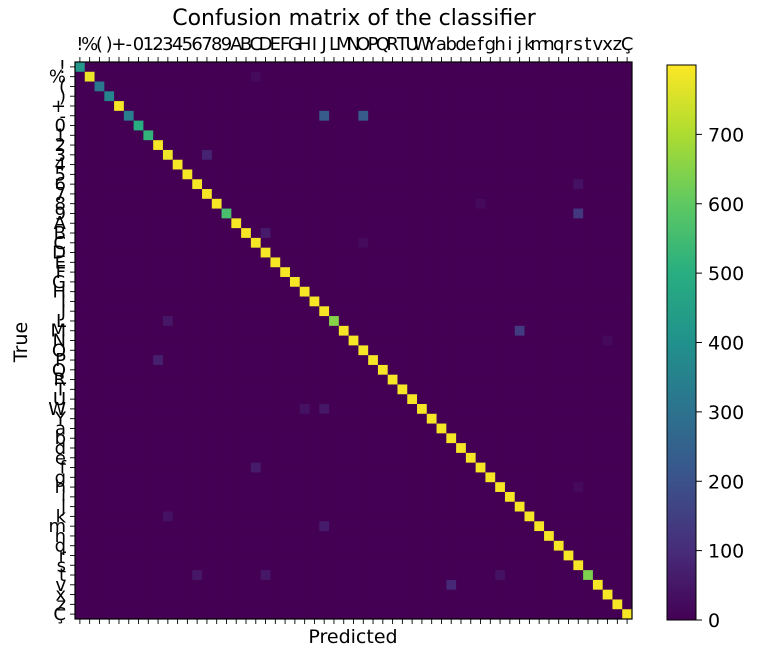  Describe the element at coordinates (61, 272) in the screenshot. I see `y-tick-label: F` at that location.